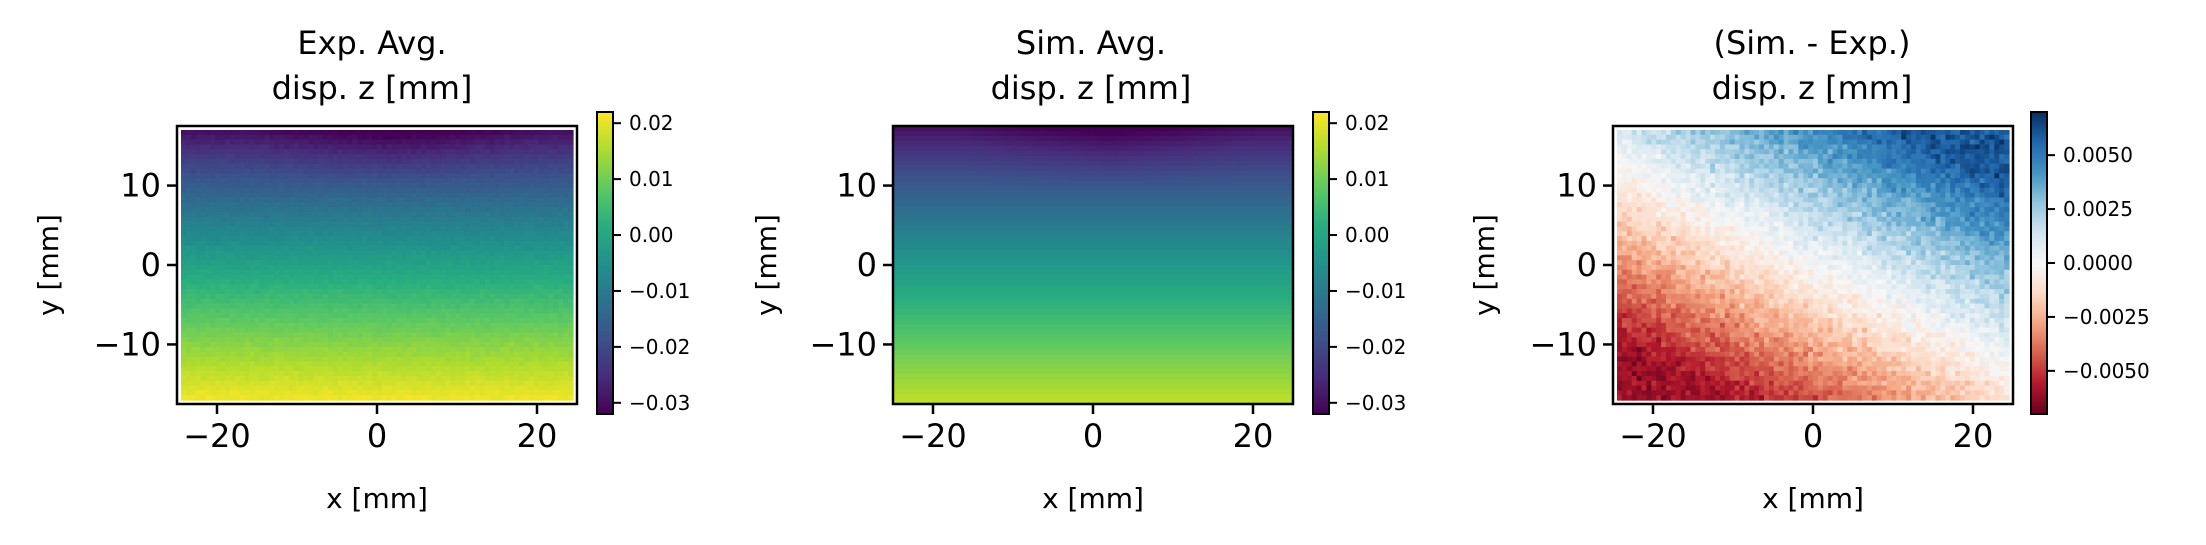 The image size is (2206, 545). I want to click on y-tick-label: −10, so click(127, 344).